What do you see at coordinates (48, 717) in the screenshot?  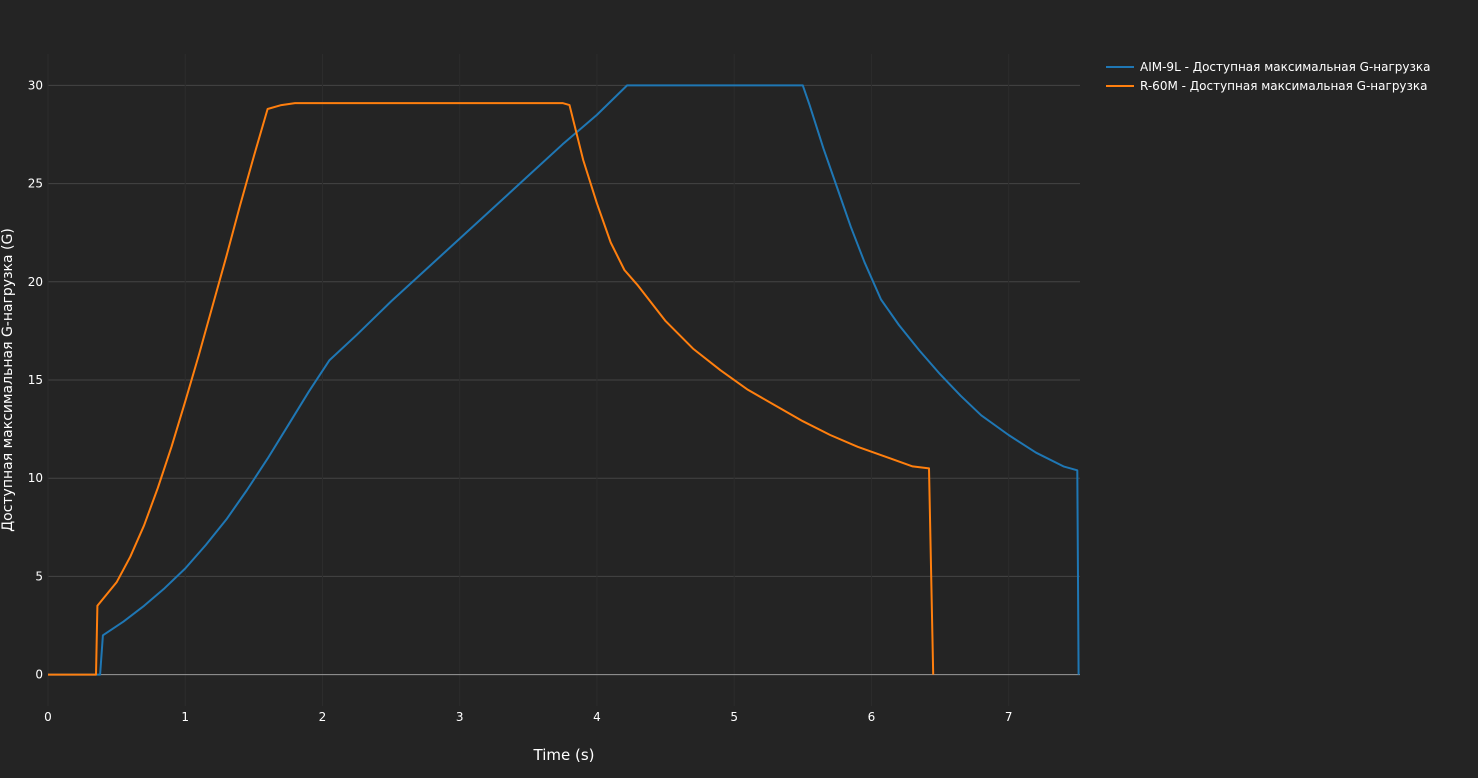 I see `x-tick-label: 0` at bounding box center [48, 717].